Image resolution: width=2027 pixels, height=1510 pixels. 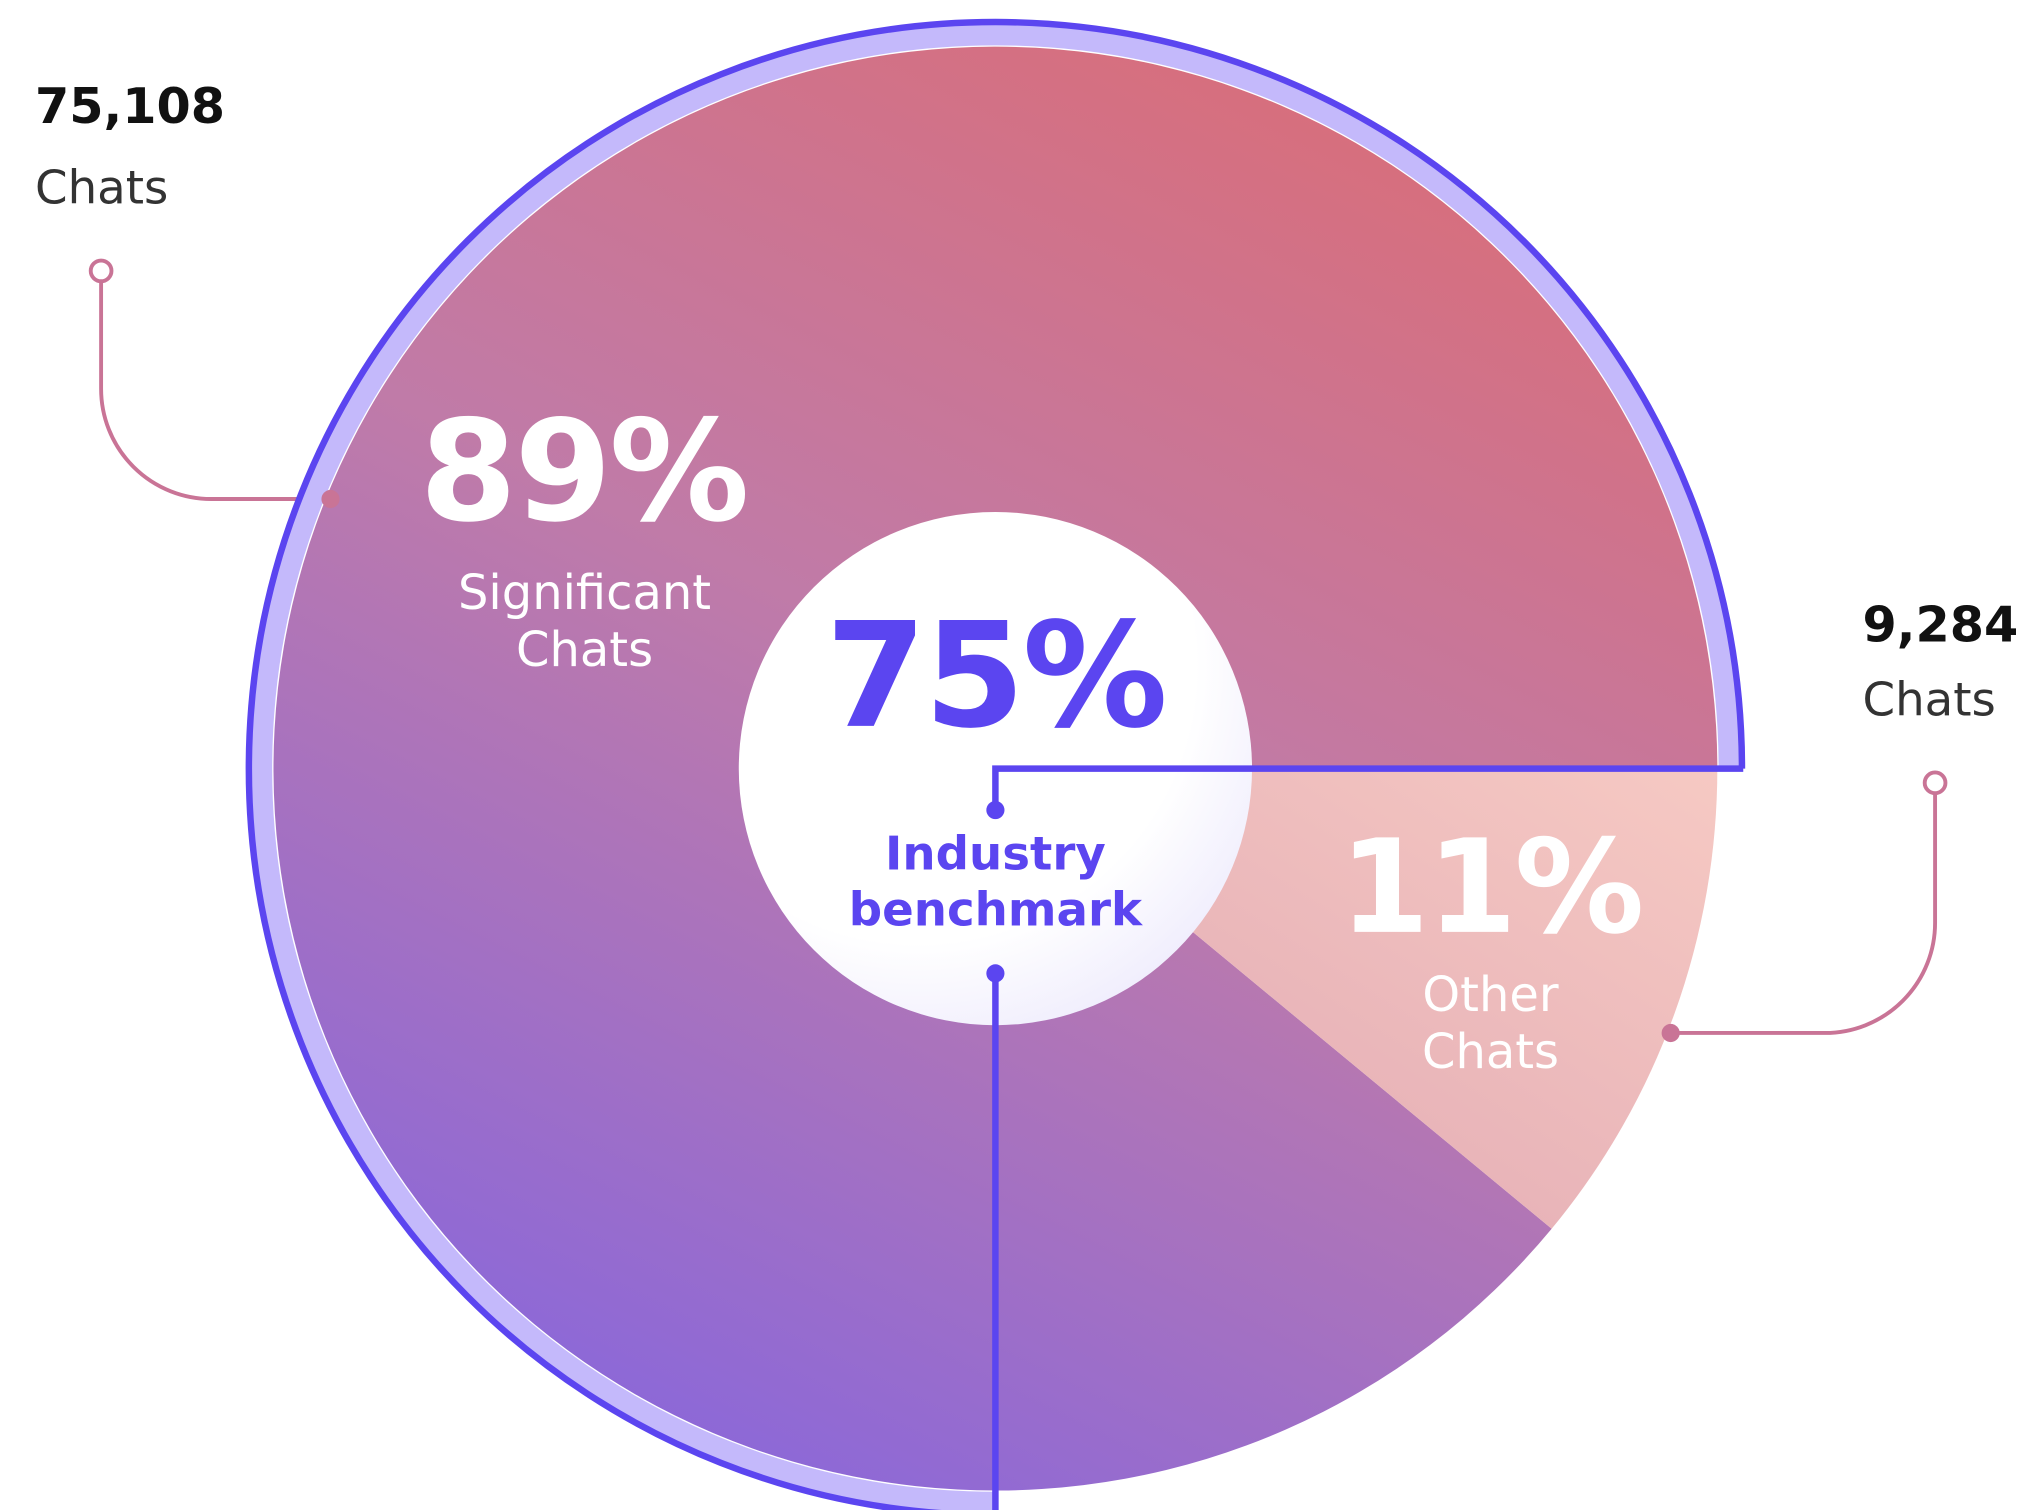 What do you see at coordinates (1491, 887) in the screenshot?
I see `value-label: 11%` at bounding box center [1491, 887].